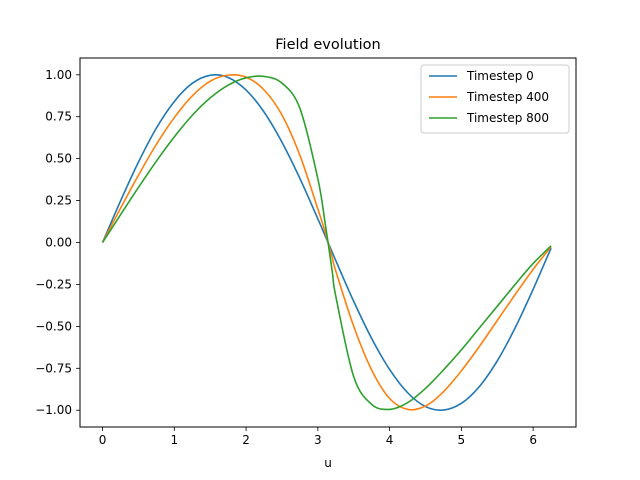 This screenshot has width=640, height=480. What do you see at coordinates (246, 440) in the screenshot?
I see `x-tick-label: 2` at bounding box center [246, 440].